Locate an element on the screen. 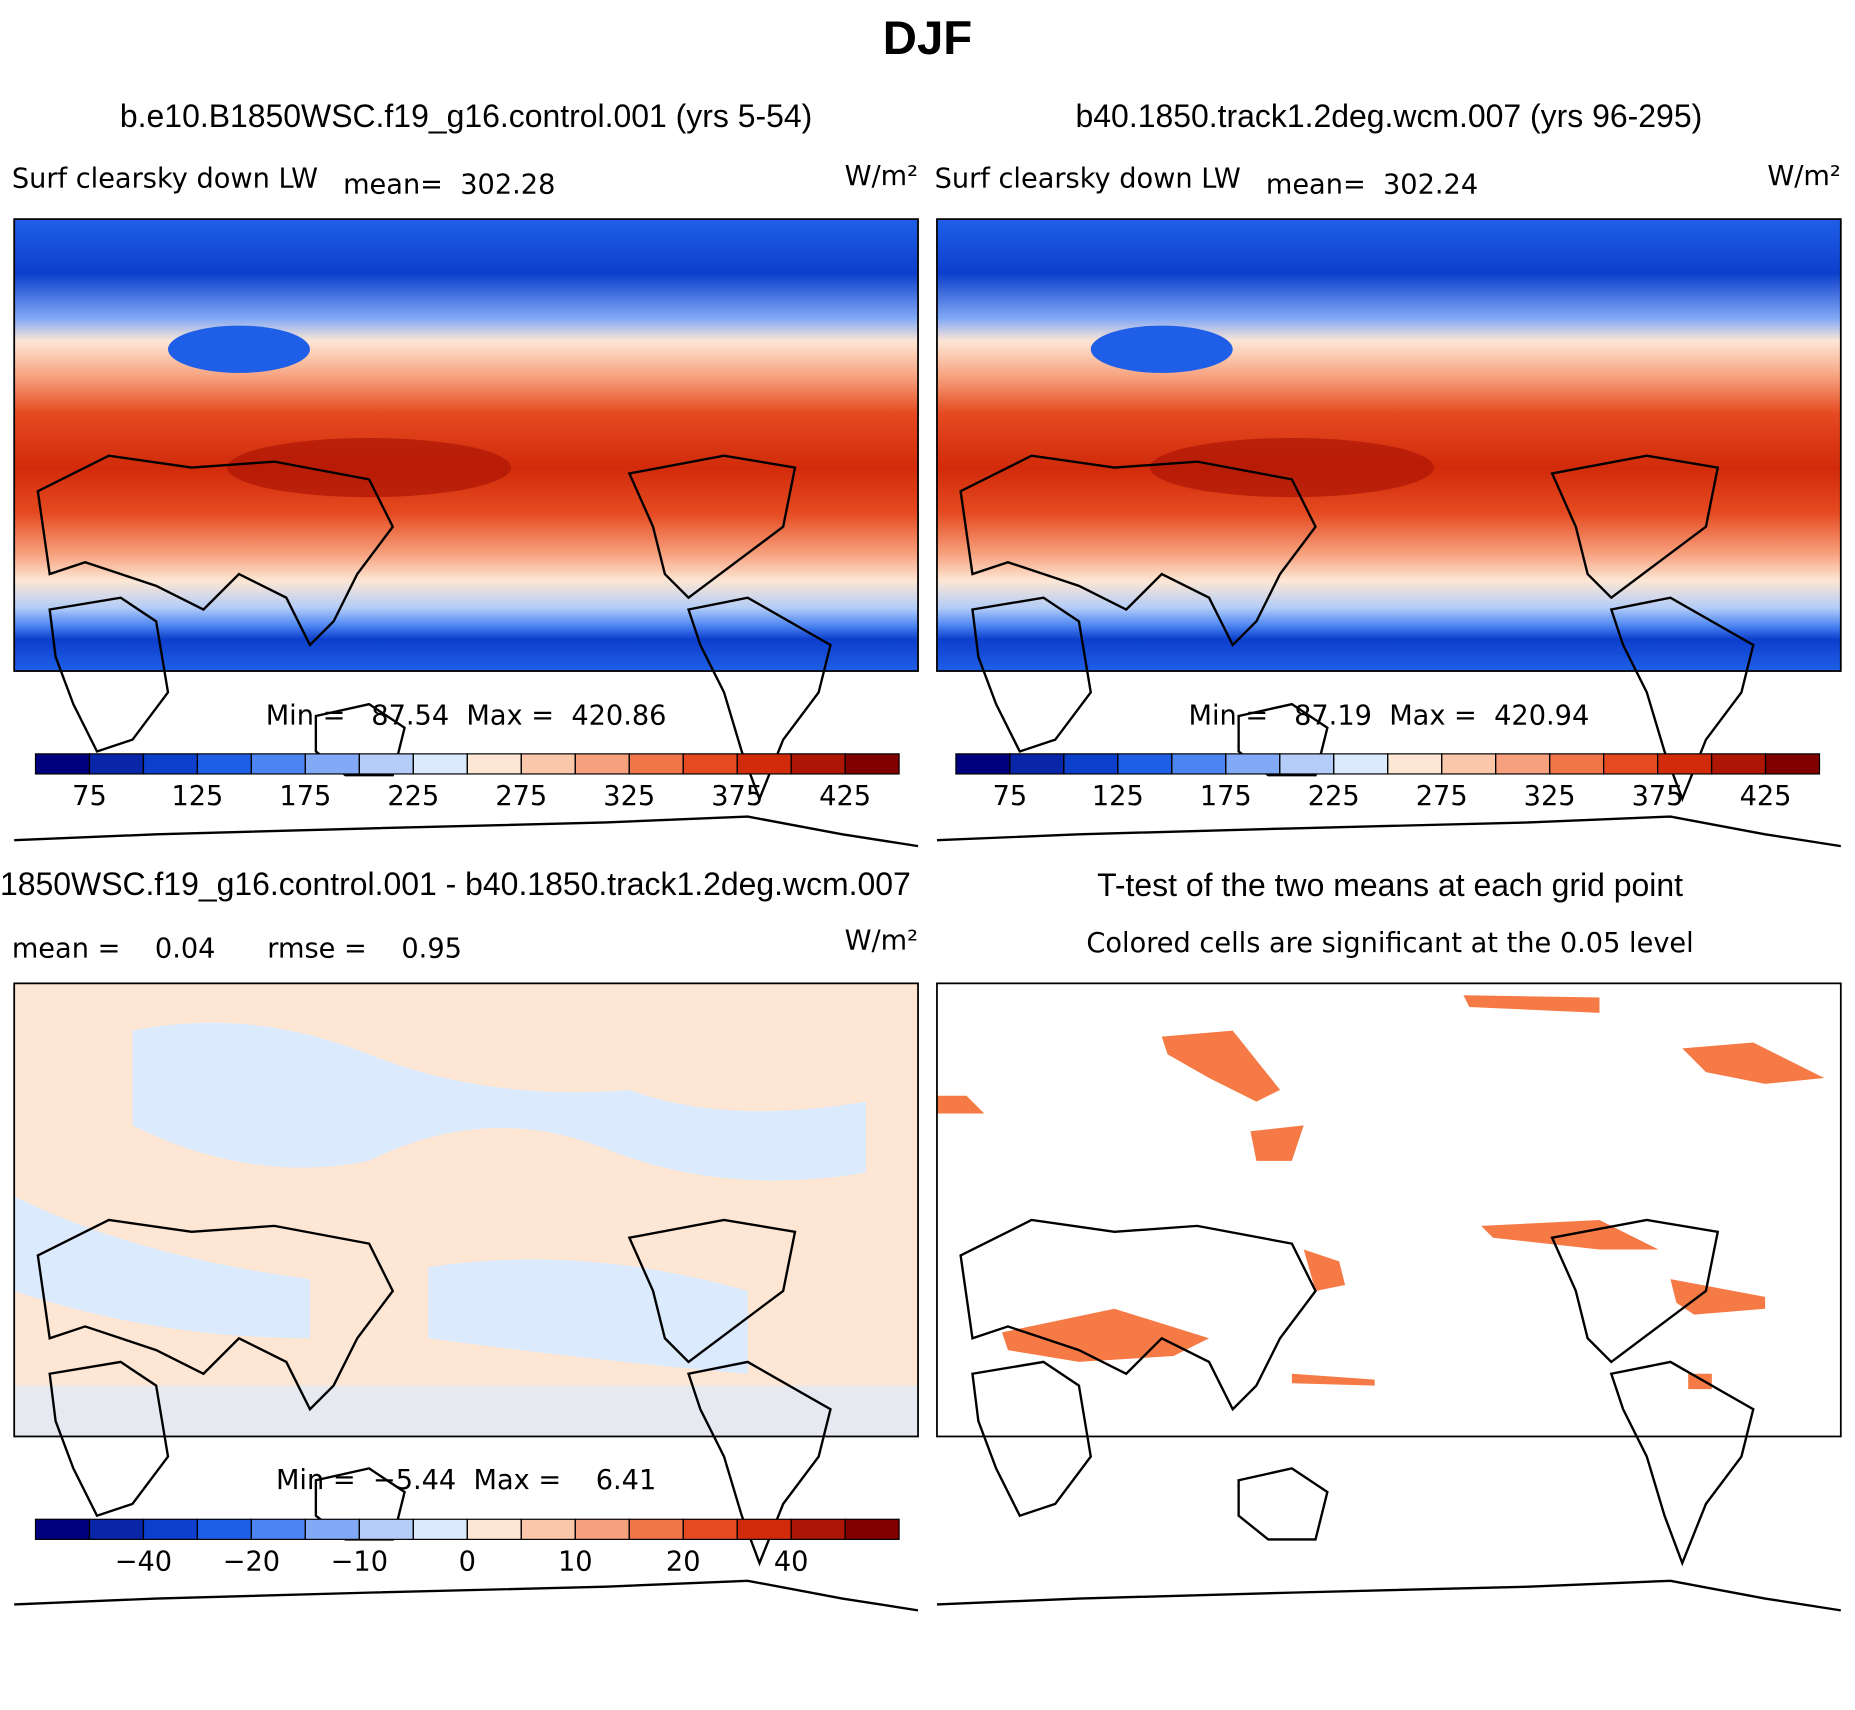 This screenshot has height=1710, width=1855. min-max: Min = 87.54 Max = 420.86 is located at coordinates (466, 716).